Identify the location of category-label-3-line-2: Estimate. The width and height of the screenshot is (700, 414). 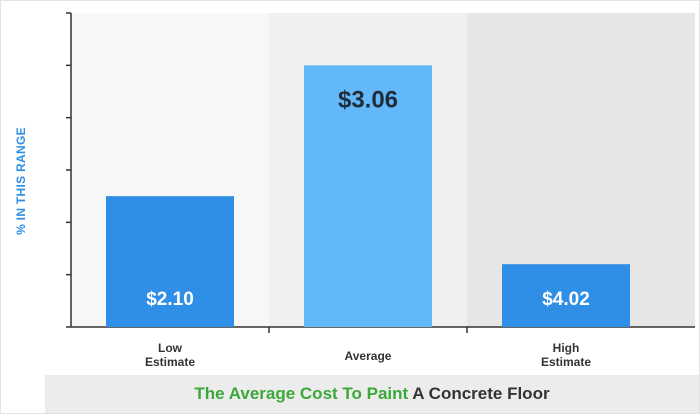
(566, 362).